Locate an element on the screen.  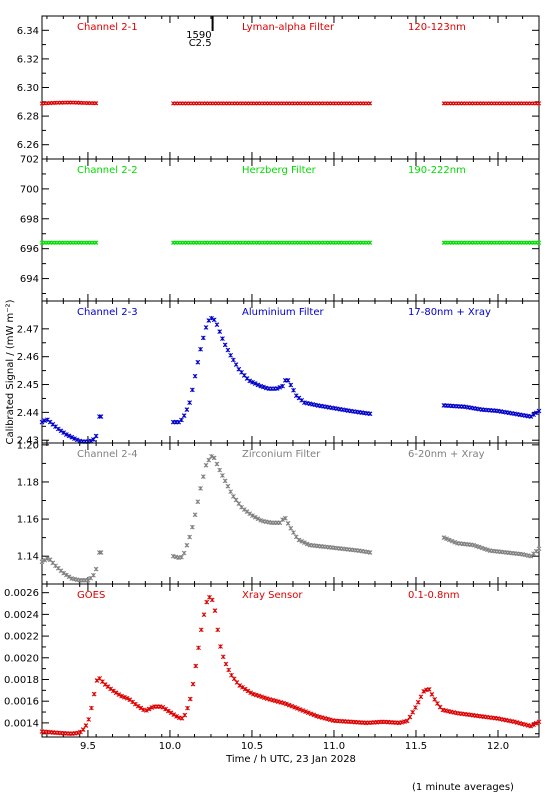
footnote: (1 minute averages) is located at coordinates (463, 787).